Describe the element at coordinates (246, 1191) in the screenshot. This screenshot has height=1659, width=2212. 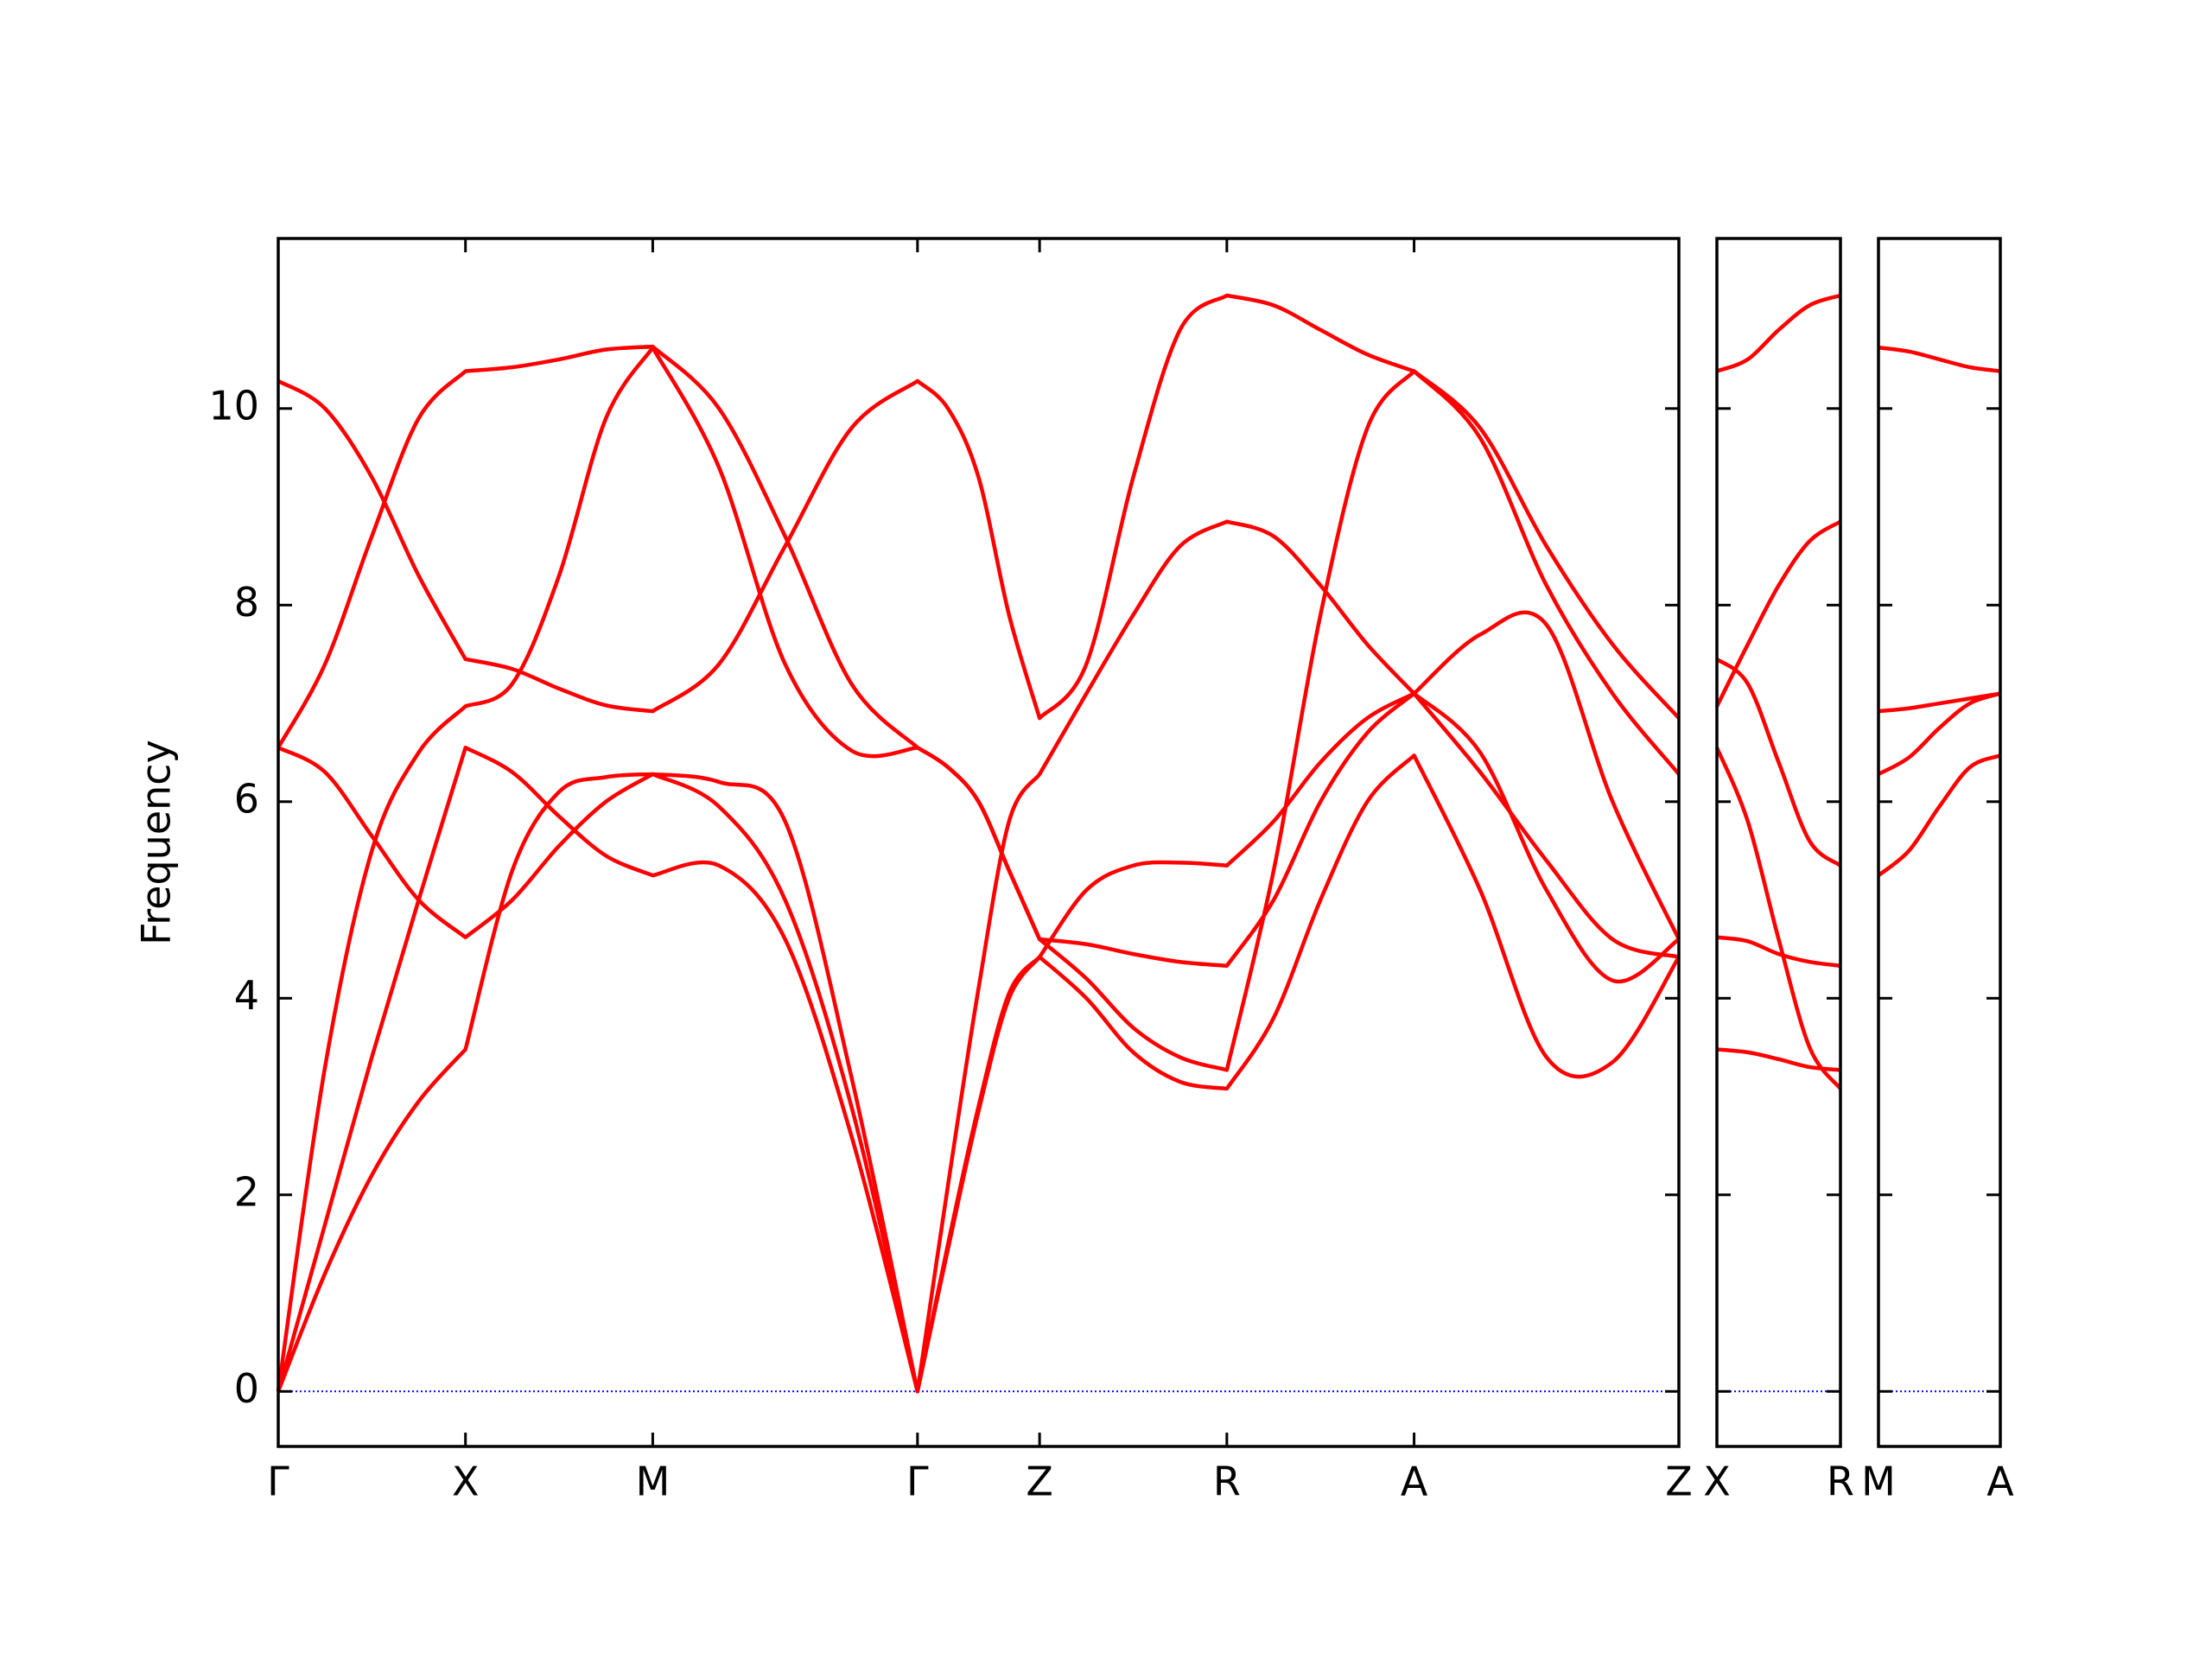
I see `y-tick-label: 2` at that location.